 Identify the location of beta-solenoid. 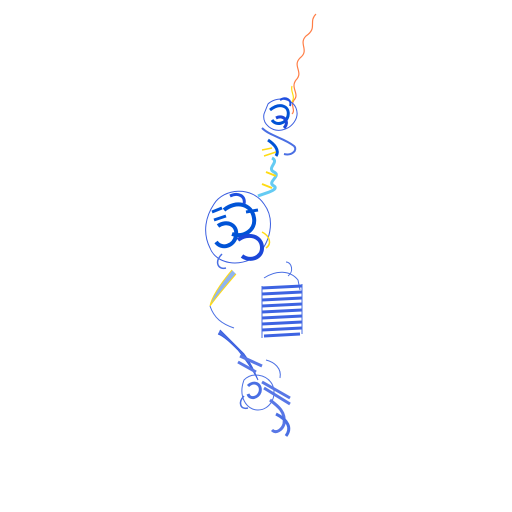
(282, 299).